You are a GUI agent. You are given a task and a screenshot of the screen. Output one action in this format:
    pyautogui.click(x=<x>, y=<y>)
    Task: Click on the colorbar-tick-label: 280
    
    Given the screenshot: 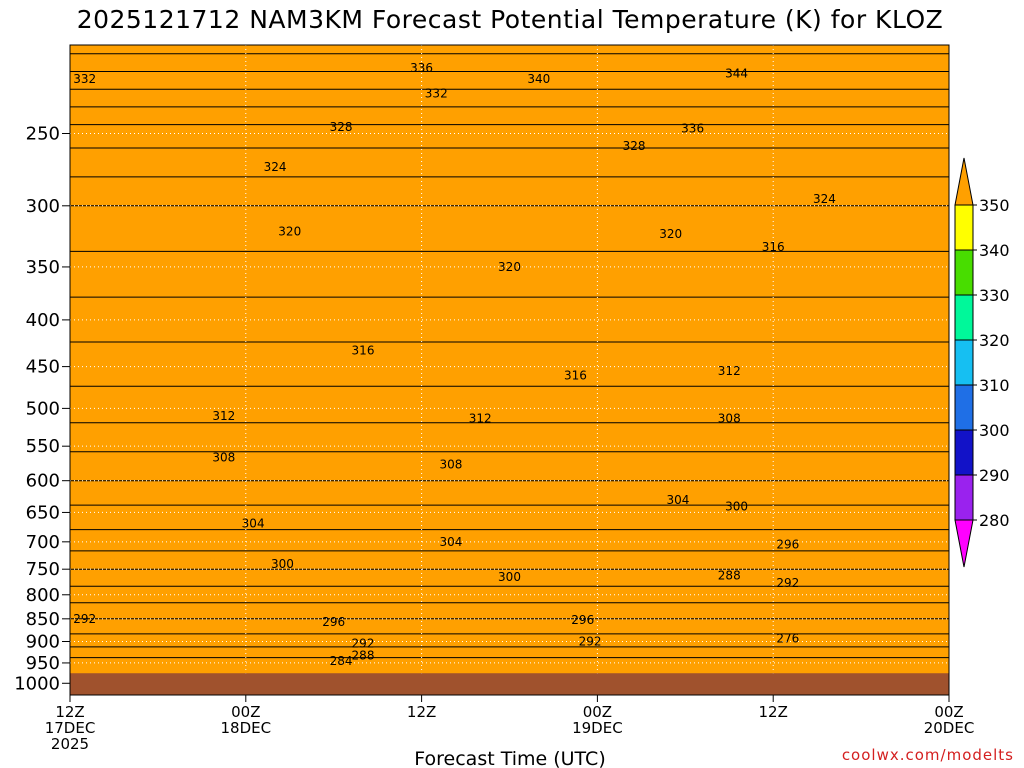 What is the action you would take?
    pyautogui.click(x=994, y=520)
    